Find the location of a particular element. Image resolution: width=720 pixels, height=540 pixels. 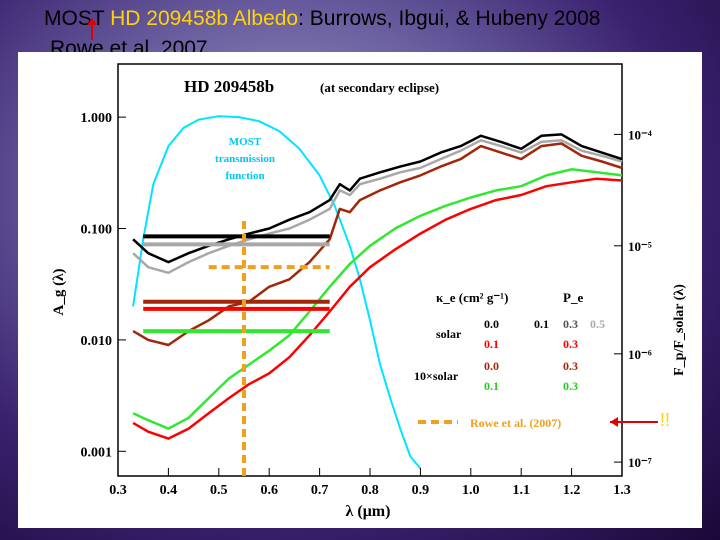

x-tick-label: 0.5 is located at coordinates (219, 490).